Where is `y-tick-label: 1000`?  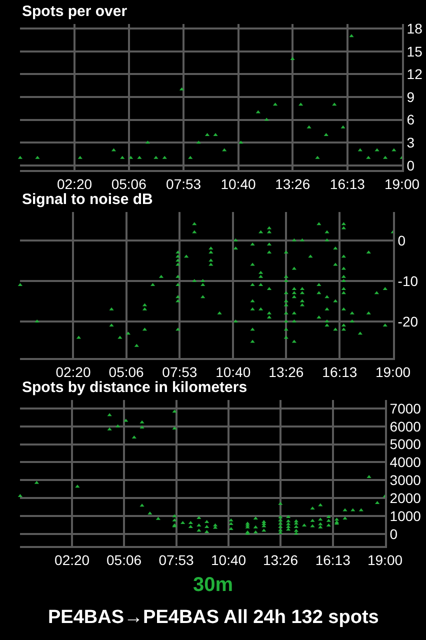
y-tick-label: 1000 is located at coordinates (406, 516).